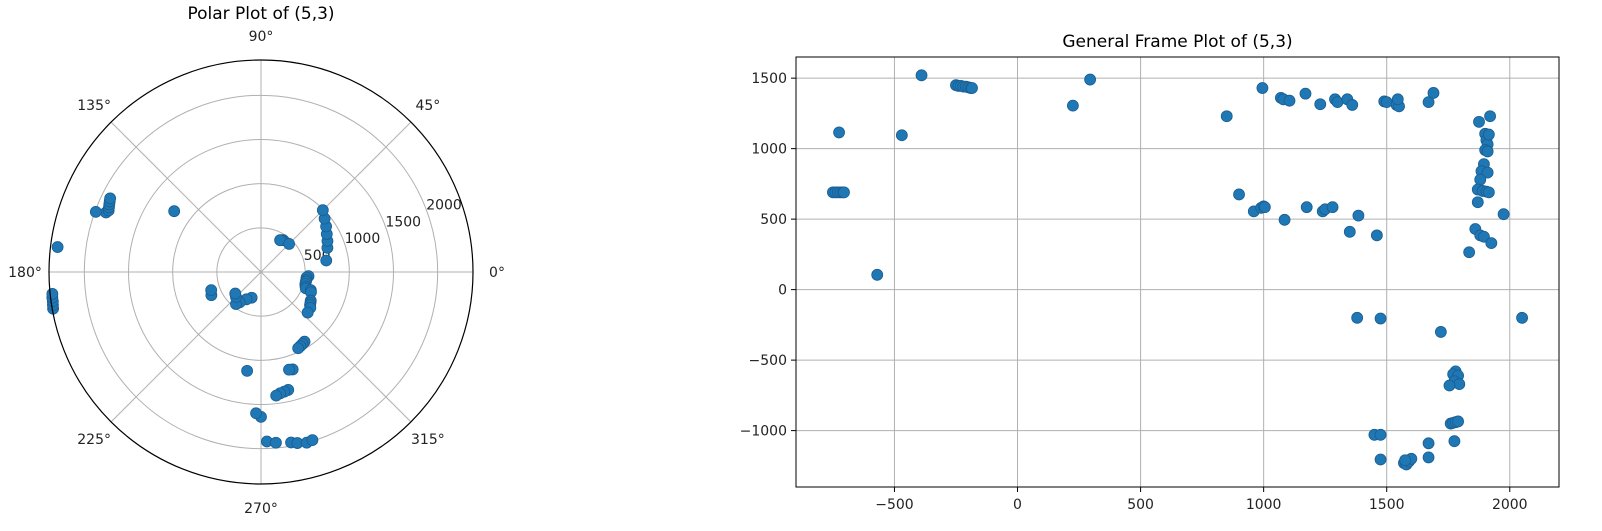 This screenshot has height=531, width=1602. I want to click on polar-theta-label: 315°, so click(428, 440).